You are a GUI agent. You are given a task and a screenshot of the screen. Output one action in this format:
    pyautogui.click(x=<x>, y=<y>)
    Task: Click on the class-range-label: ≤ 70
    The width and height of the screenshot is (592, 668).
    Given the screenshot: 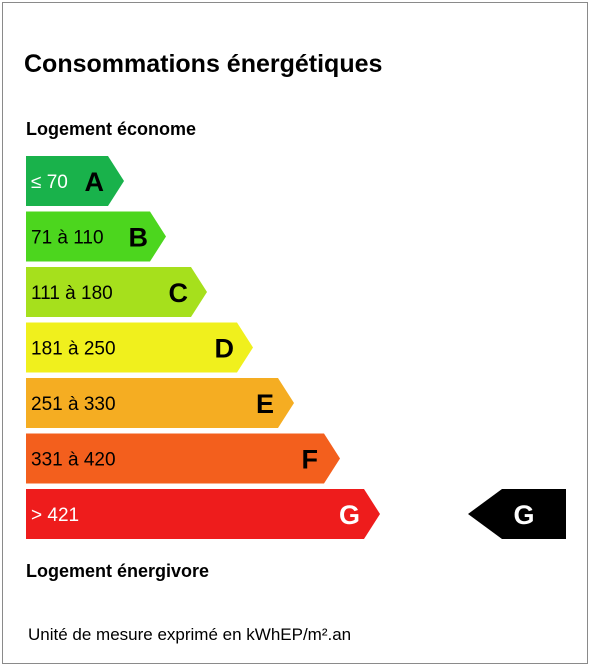 What is the action you would take?
    pyautogui.click(x=49, y=182)
    